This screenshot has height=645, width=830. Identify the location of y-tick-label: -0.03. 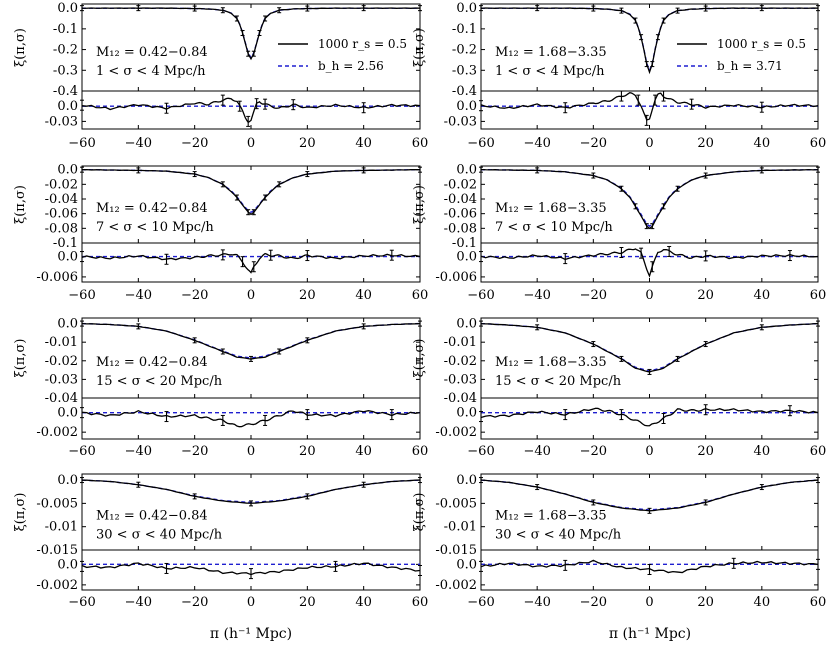
(460, 379).